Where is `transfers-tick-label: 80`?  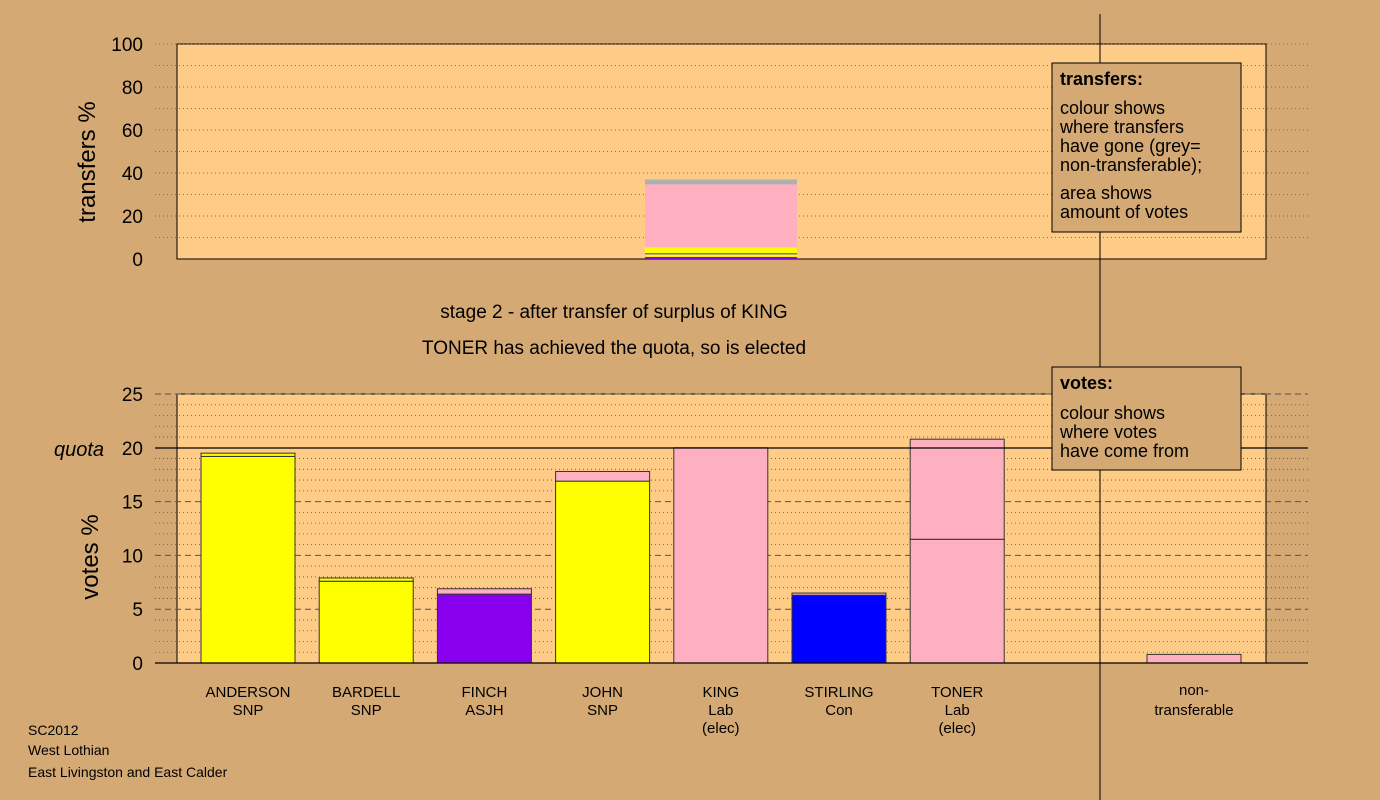 transfers-tick-label: 80 is located at coordinates (132, 88).